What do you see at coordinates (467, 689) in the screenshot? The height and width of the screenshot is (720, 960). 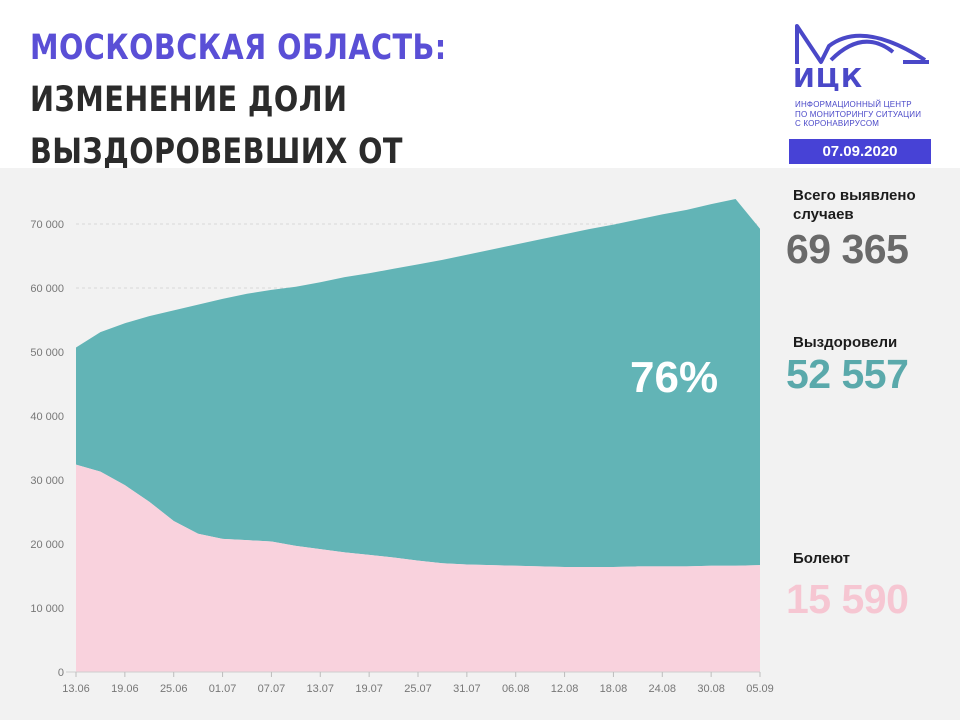 I see `x-tick-label: 31.07` at bounding box center [467, 689].